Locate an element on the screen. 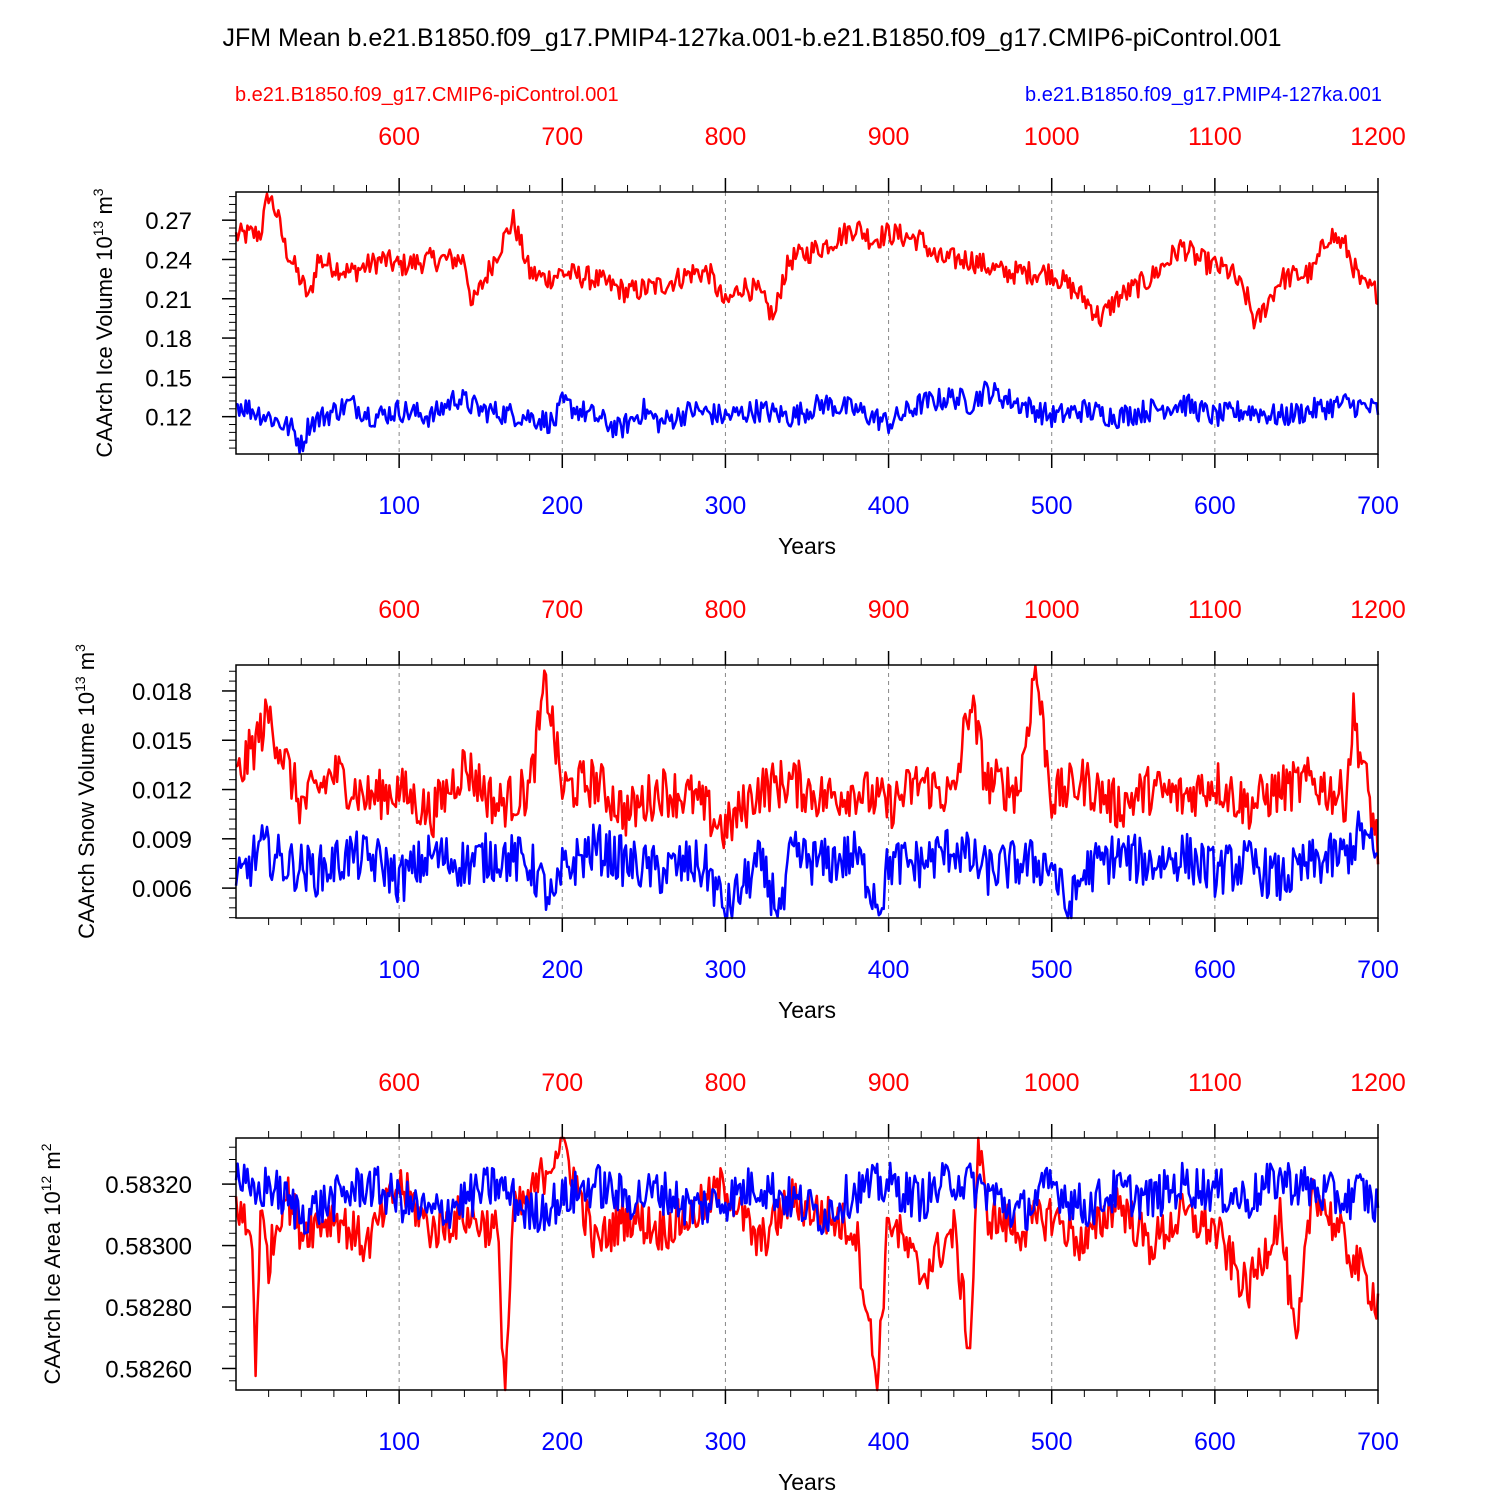  y-tick-label: 0.15 is located at coordinates (168, 378).